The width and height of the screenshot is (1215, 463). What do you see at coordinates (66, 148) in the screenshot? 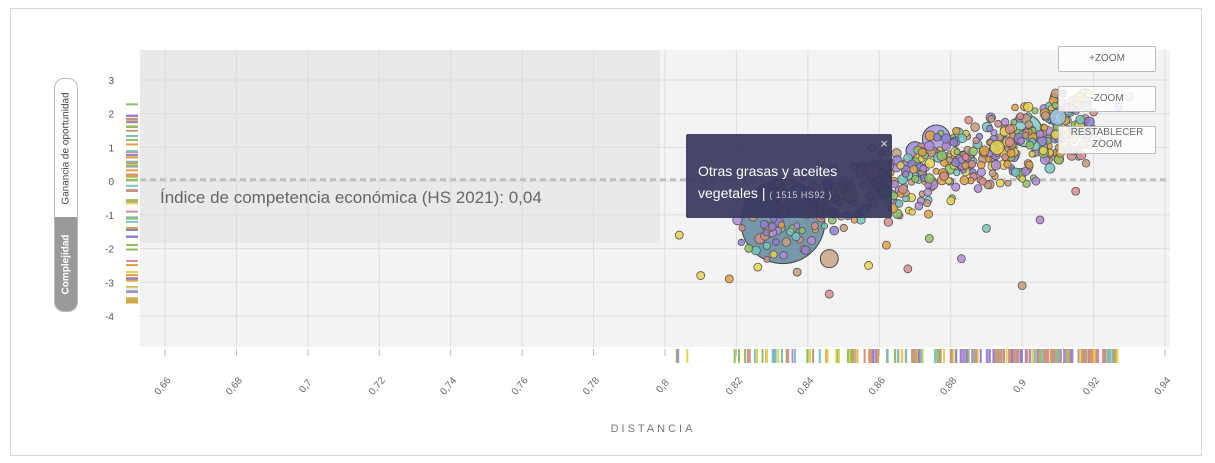
I see `toggle-opportunity: Ganancia de oportunidad` at bounding box center [66, 148].